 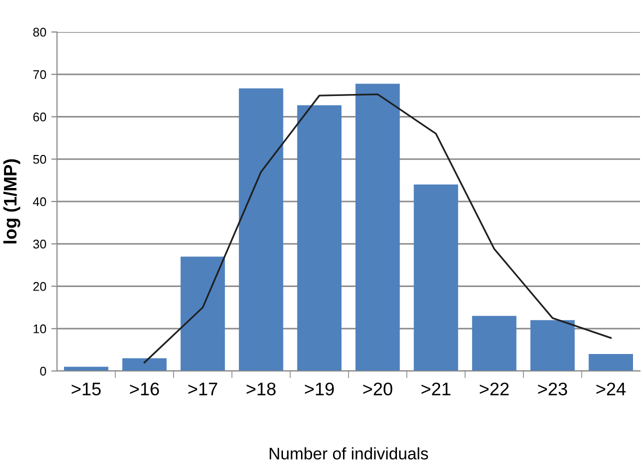 I want to click on y-axis-title: log (1/MP), so click(x=11, y=201).